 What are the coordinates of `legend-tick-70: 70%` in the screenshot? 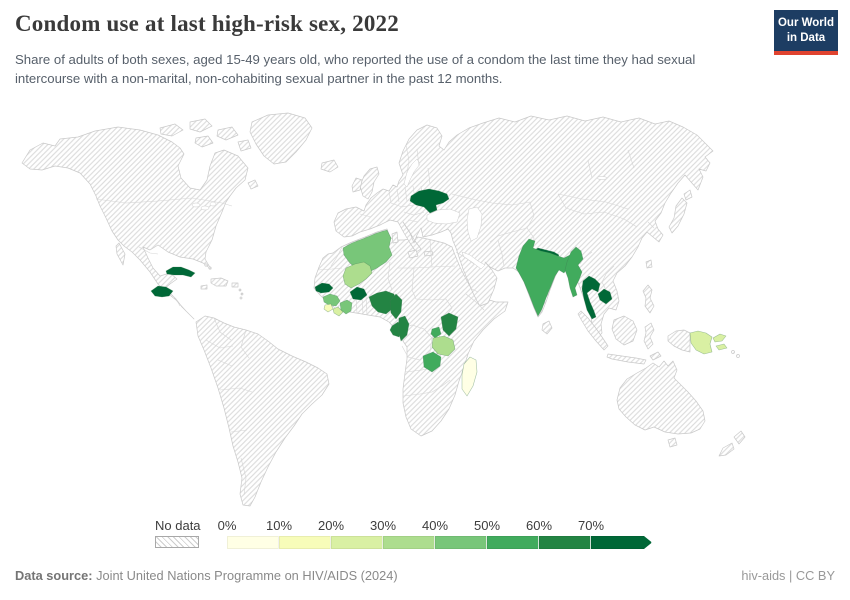 It's located at (591, 525).